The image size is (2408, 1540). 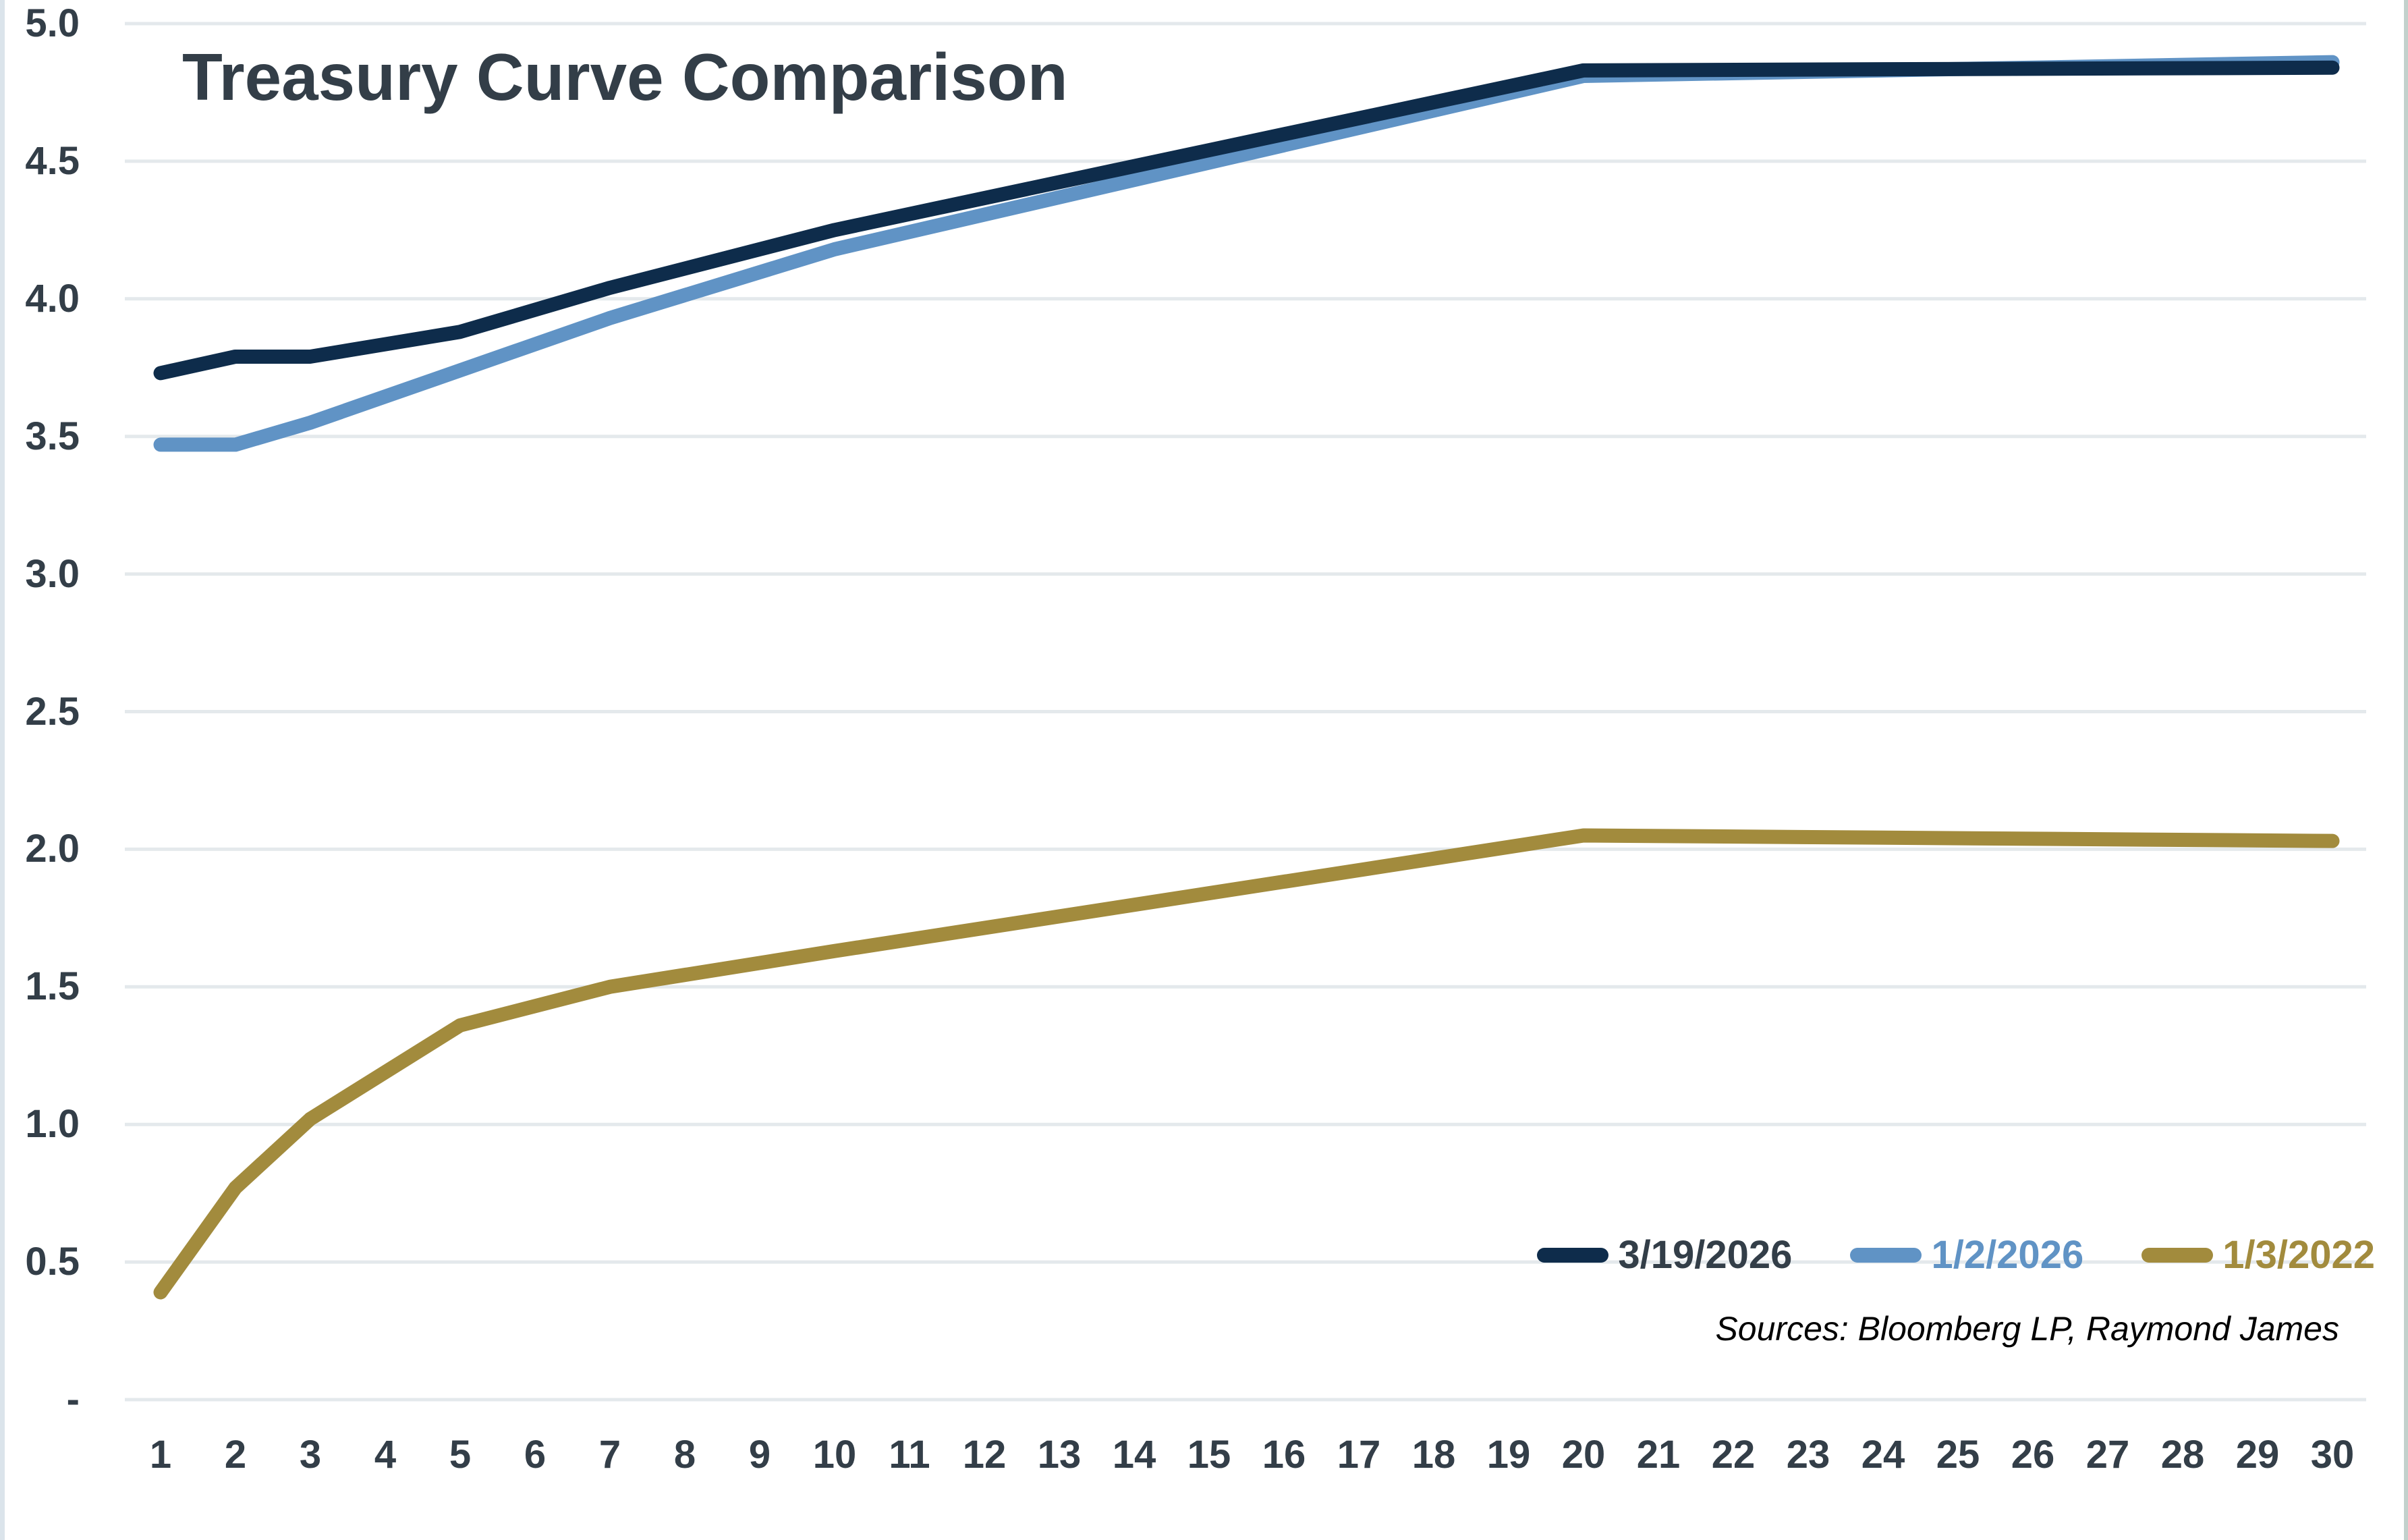 What do you see at coordinates (609, 1455) in the screenshot?
I see `x-tick-label-7: 7` at bounding box center [609, 1455].